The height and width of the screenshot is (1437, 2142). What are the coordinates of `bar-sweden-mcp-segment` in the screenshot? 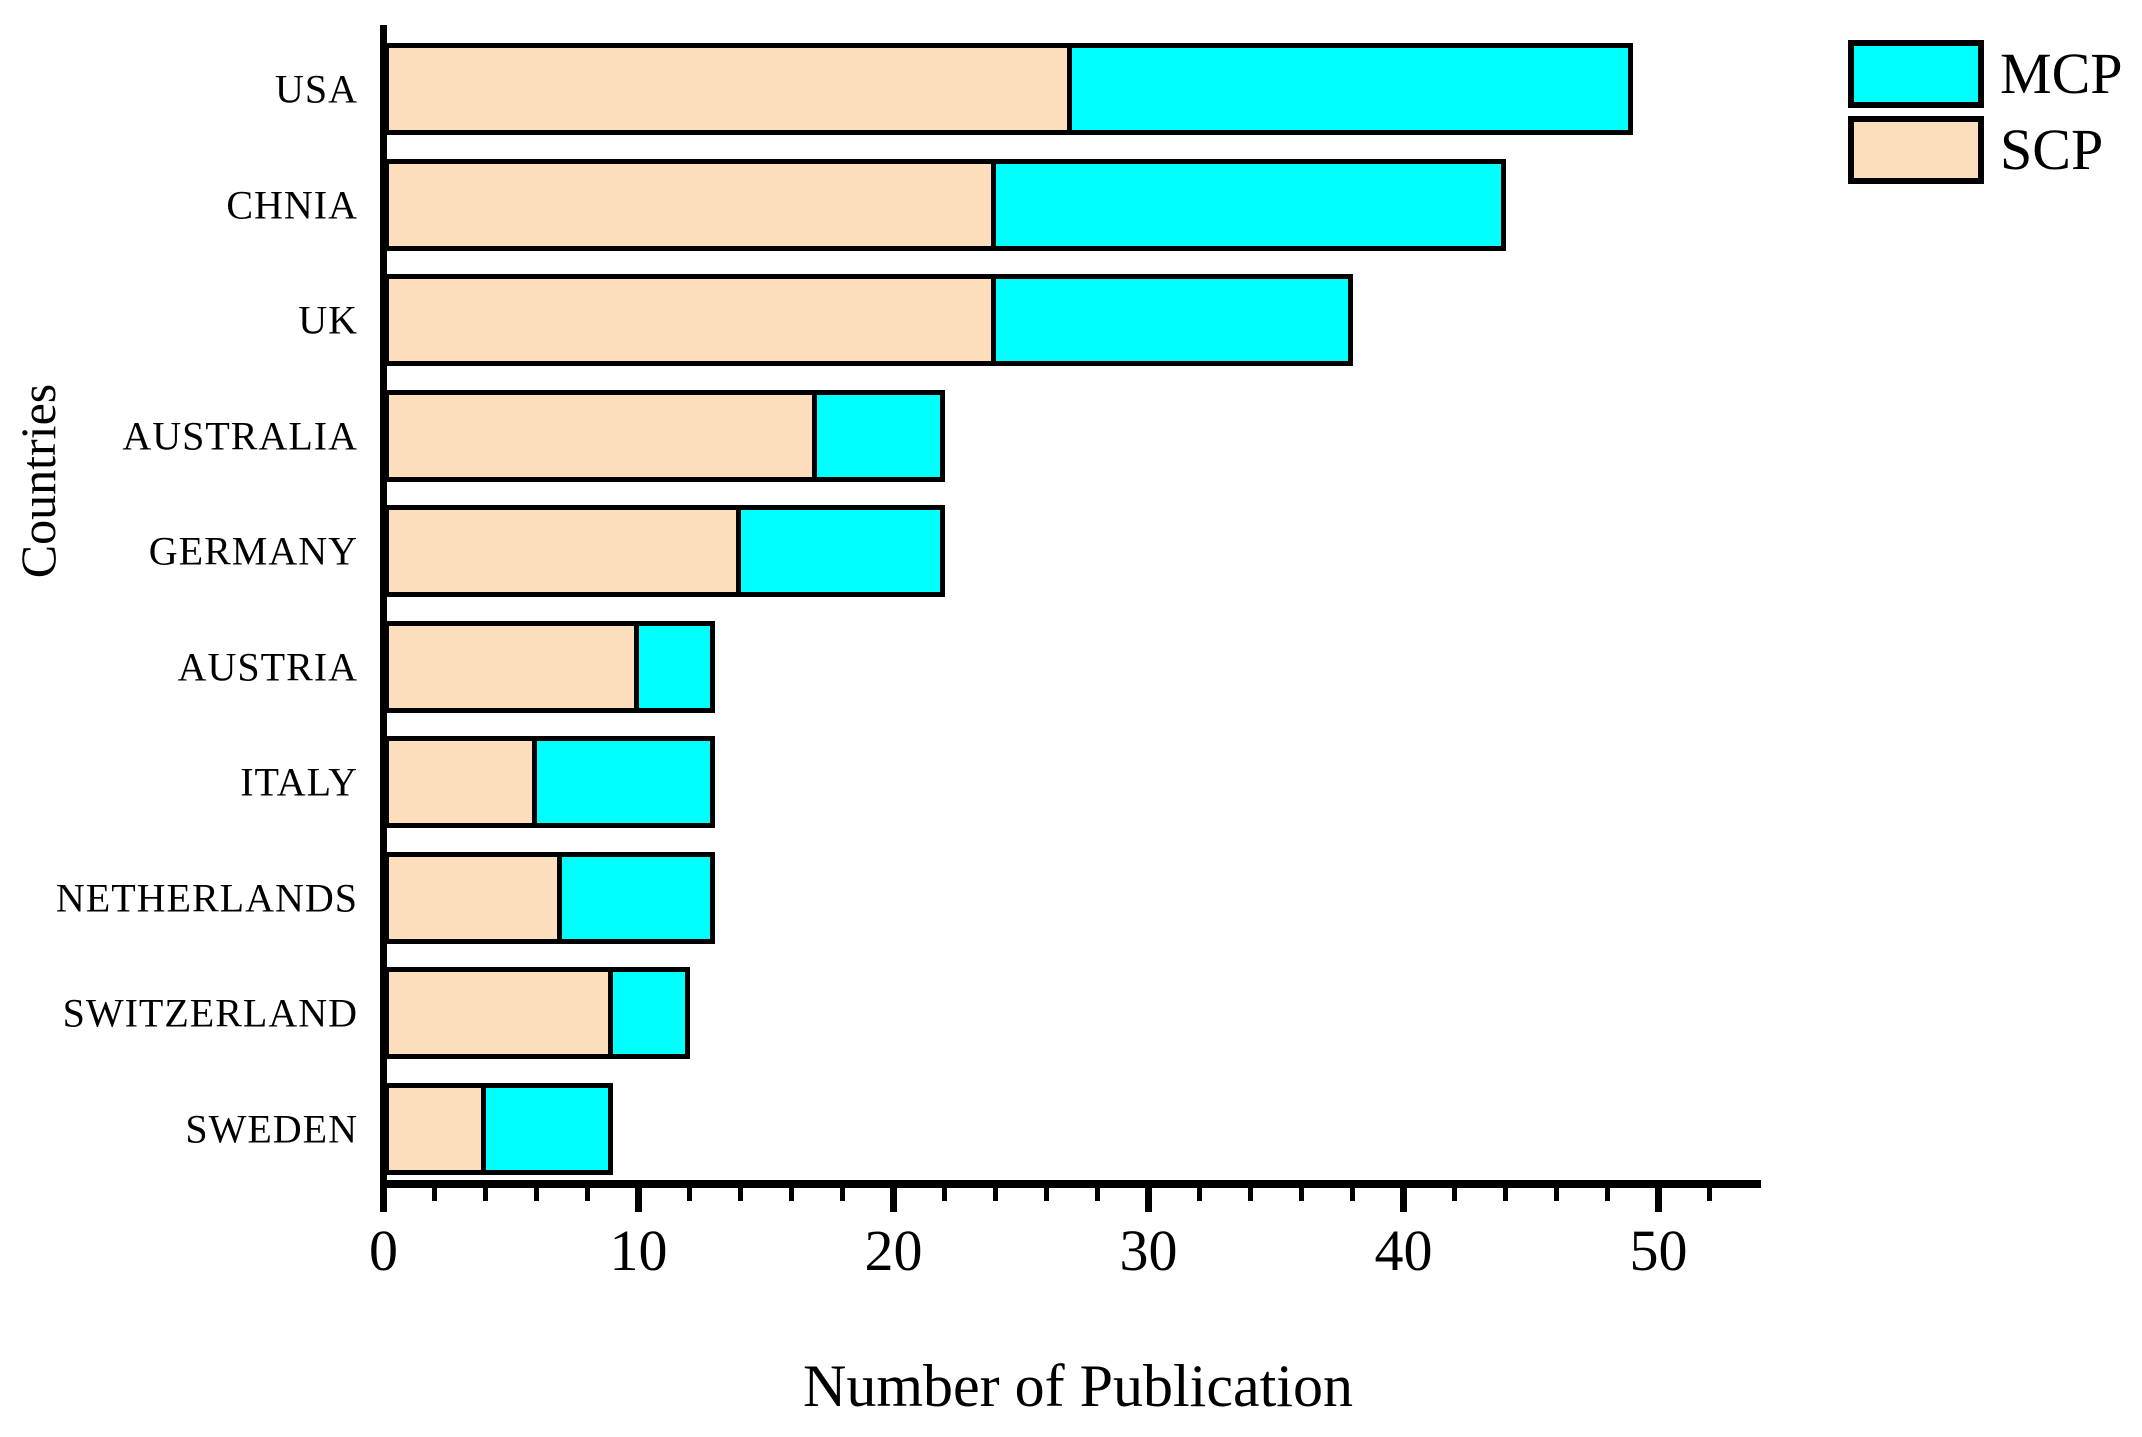 It's located at (544, 1128).